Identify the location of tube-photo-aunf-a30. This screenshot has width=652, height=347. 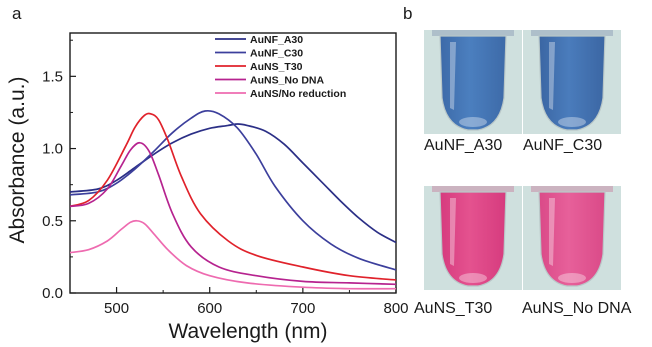
(473, 82).